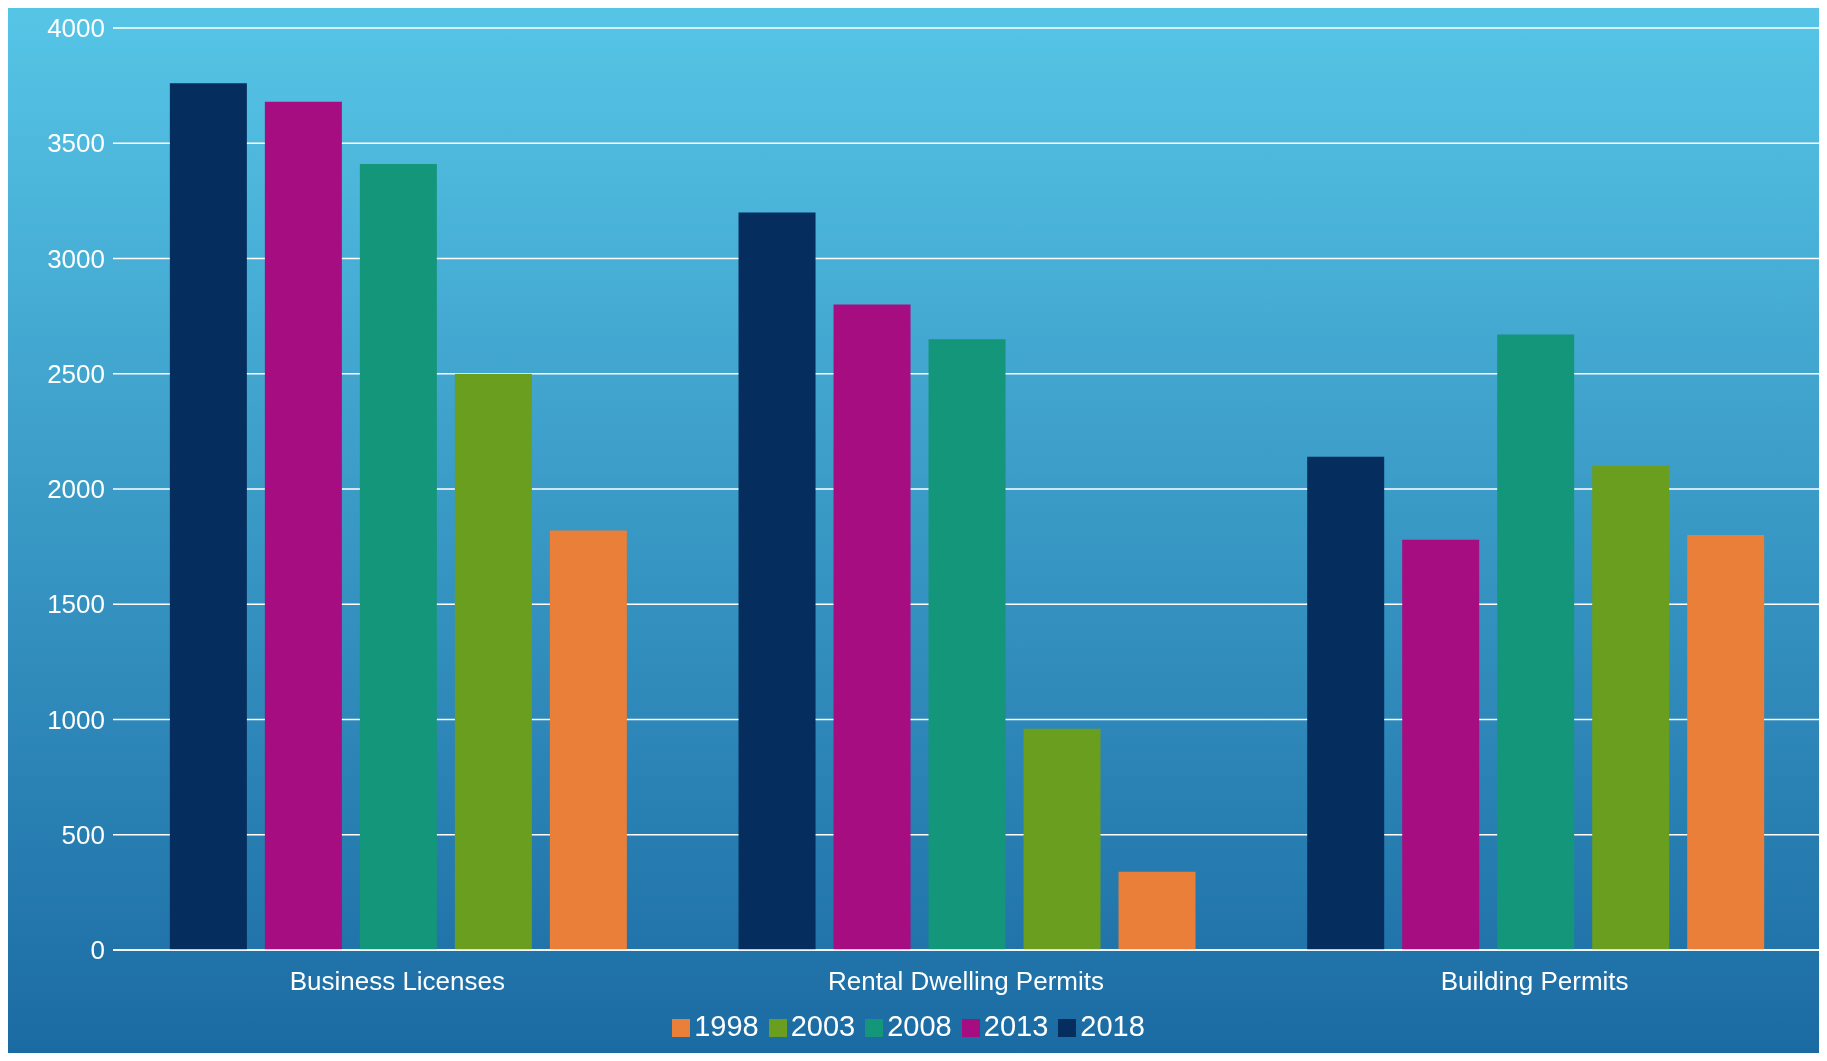 This screenshot has height=1061, width=1827. Describe the element at coordinates (76, 604) in the screenshot. I see `y-tick-label: 1500` at that location.